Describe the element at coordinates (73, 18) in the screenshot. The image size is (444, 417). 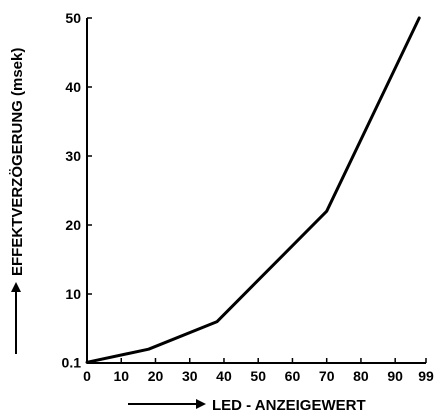
I see `y-tick-label: 50` at that location.